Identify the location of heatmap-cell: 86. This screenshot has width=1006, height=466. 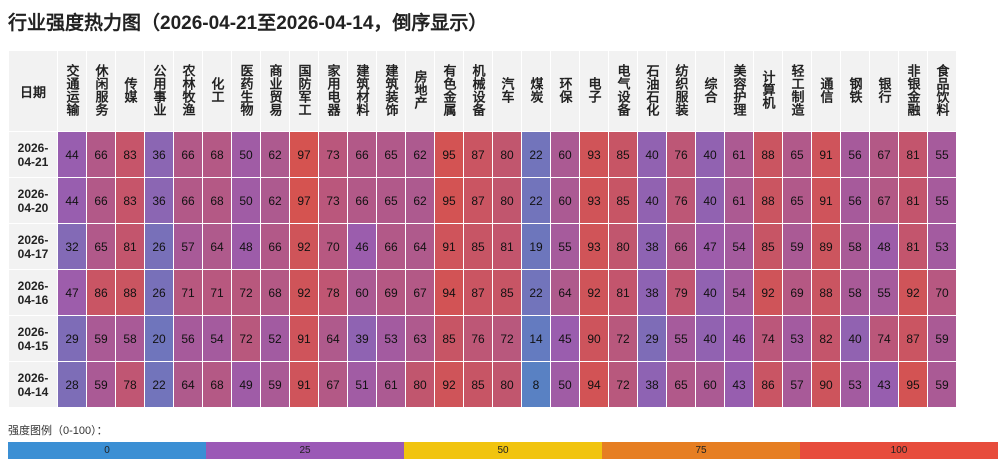
(101, 292).